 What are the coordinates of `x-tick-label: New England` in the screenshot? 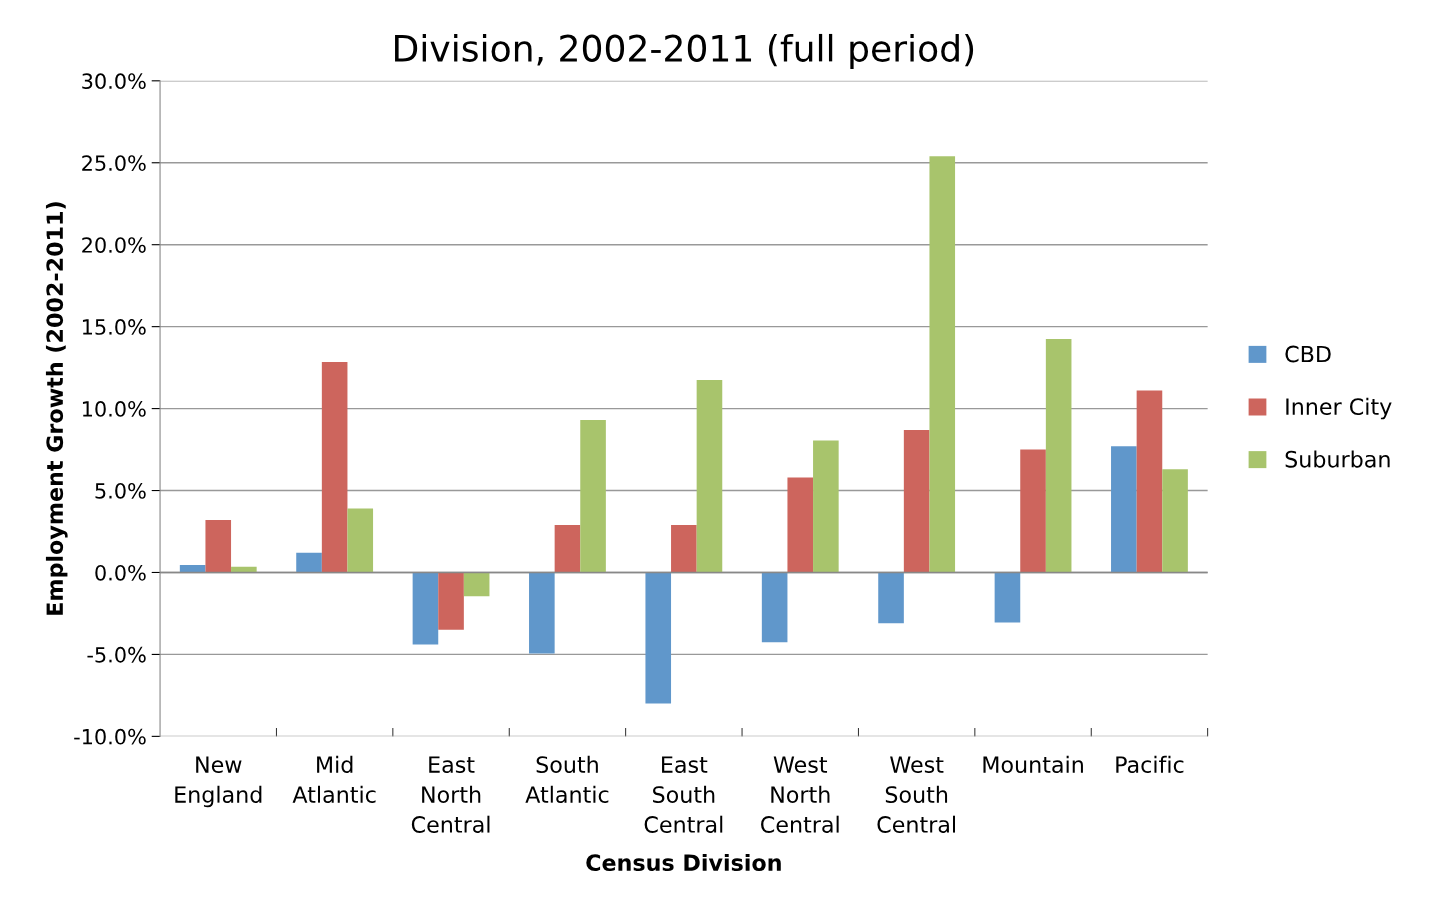 It's located at (218, 782).